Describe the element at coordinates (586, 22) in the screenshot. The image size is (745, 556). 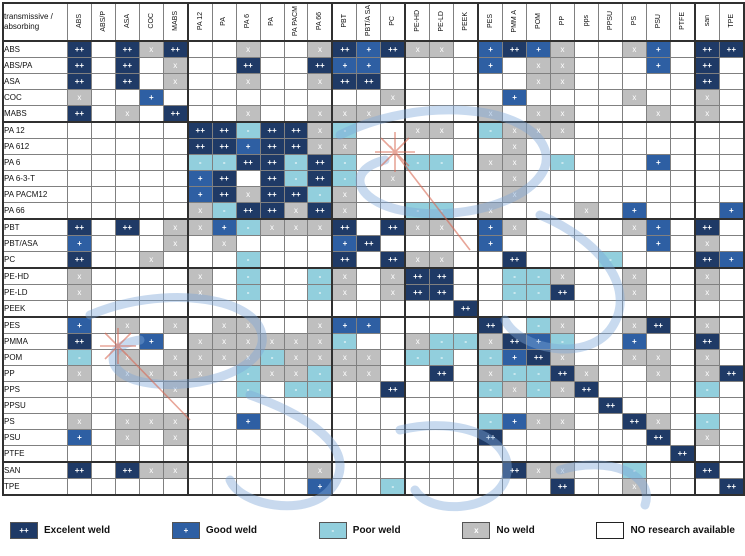
I see `column-header-pps: pps` at that location.